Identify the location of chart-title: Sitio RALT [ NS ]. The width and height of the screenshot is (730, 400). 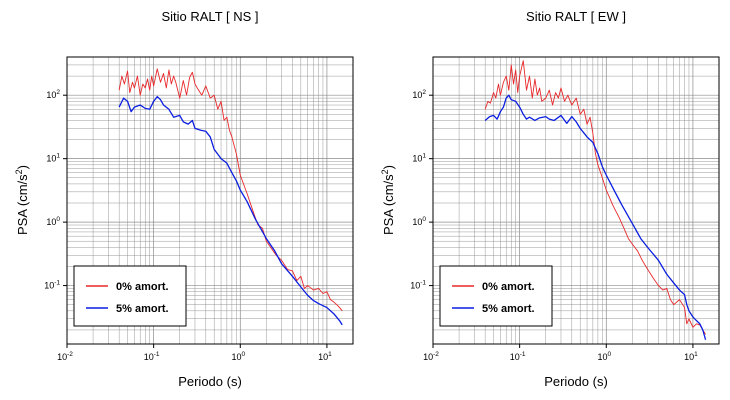
(209, 16).